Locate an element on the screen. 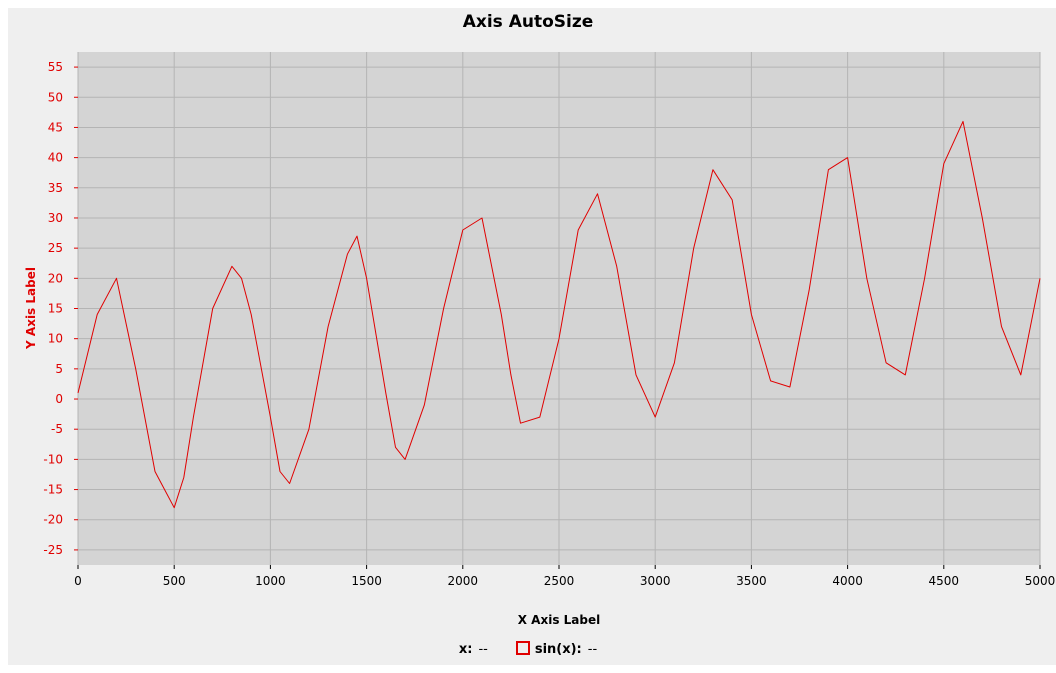 The width and height of the screenshot is (1056, 673). x-axis-label: X Axis Label is located at coordinates (559, 620).